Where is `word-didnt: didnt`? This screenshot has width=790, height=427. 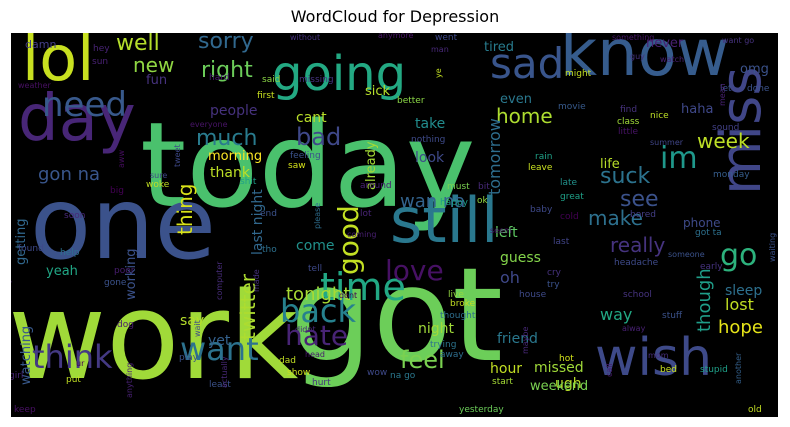
word-didnt: didnt is located at coordinates (305, 329).